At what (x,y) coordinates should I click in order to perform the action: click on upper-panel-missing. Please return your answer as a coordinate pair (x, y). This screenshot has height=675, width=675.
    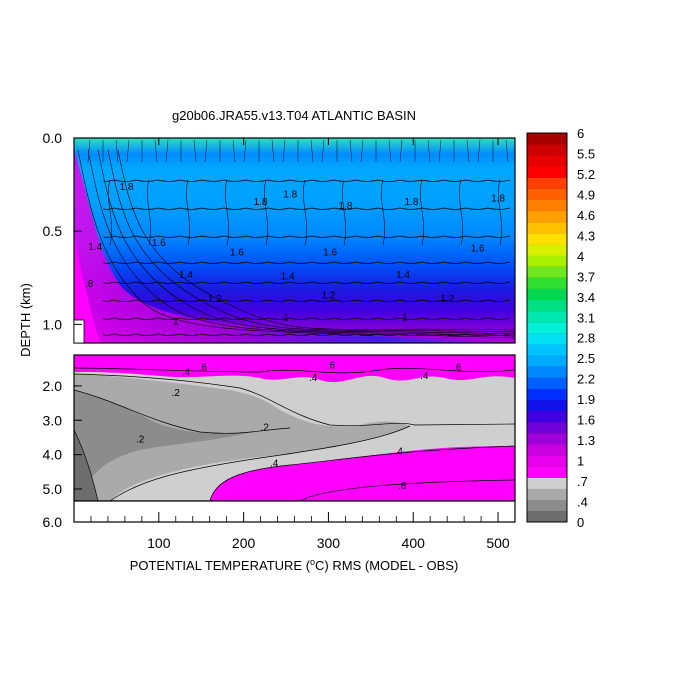
    Looking at the image, I should click on (79, 331).